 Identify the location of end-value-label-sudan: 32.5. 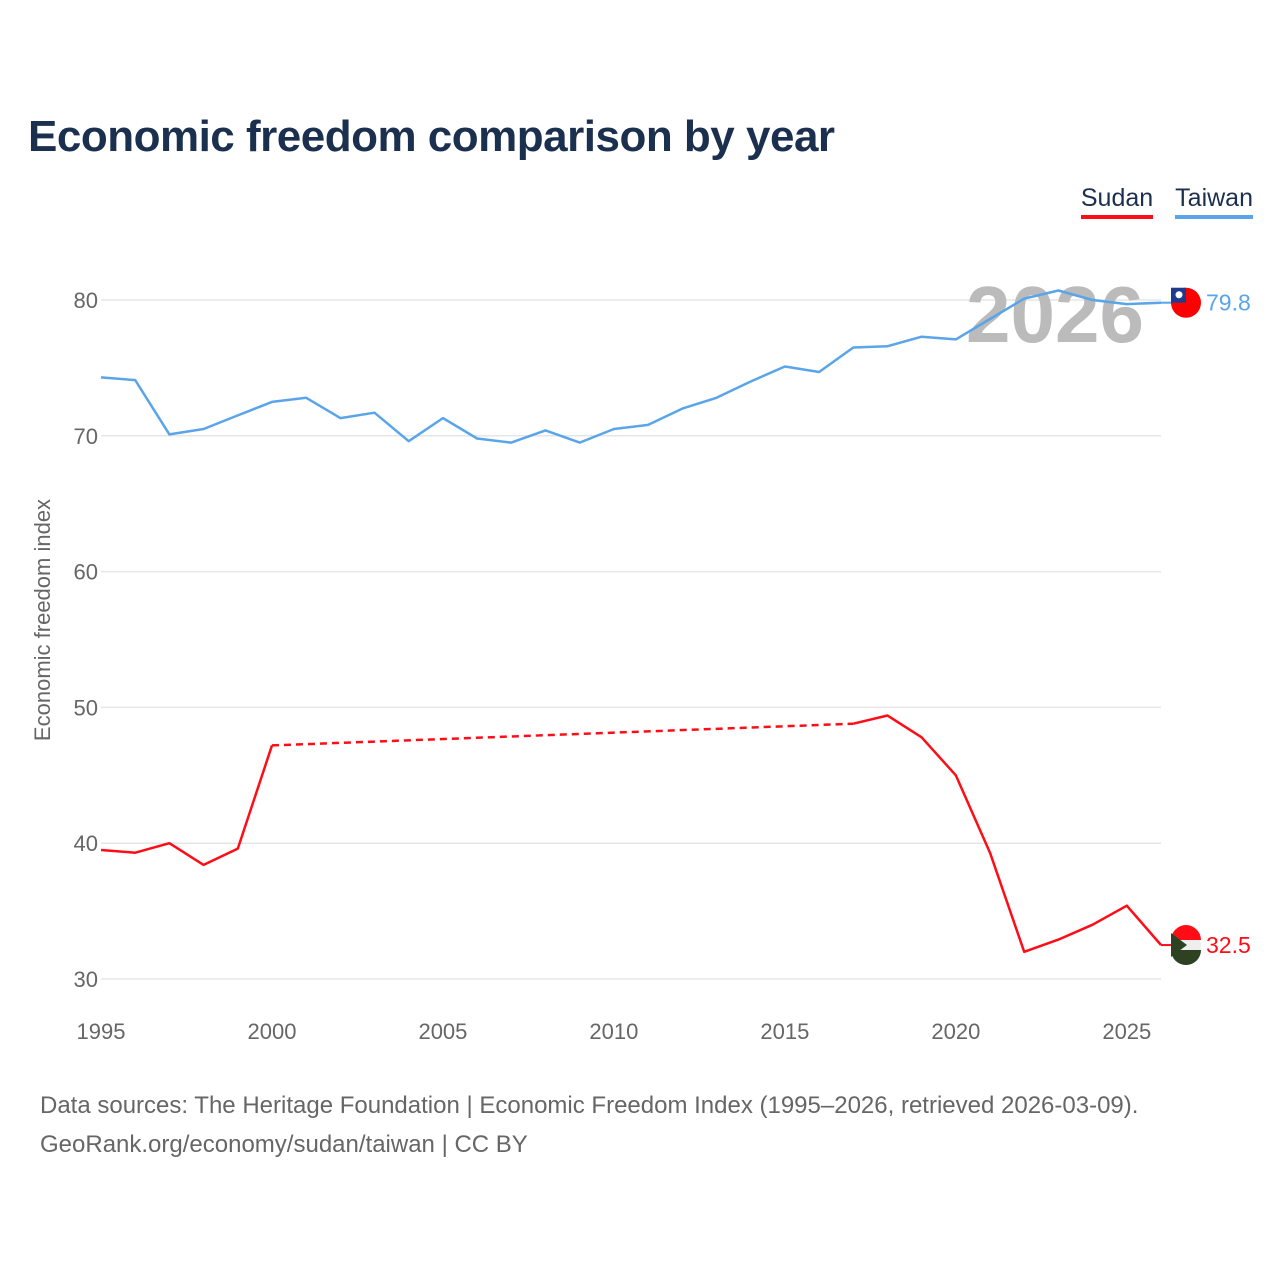
(1228, 945).